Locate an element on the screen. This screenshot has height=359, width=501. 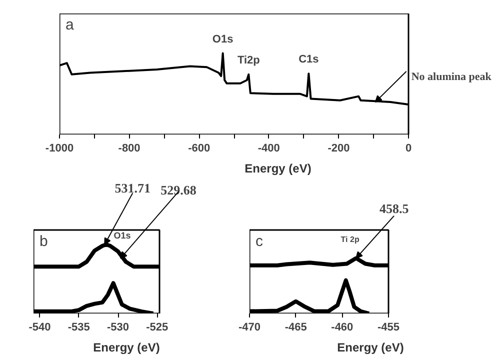
chart-title: a is located at coordinates (70, 25).